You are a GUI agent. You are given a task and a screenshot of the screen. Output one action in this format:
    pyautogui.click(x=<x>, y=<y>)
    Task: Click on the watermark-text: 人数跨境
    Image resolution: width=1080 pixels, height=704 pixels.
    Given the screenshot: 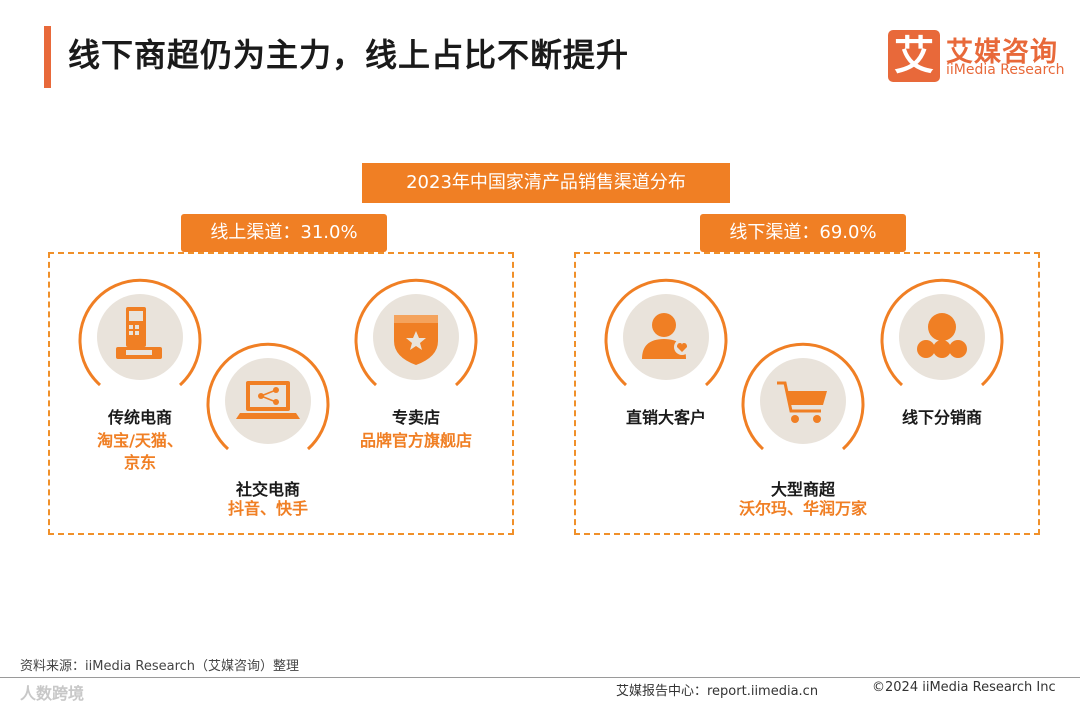 What is the action you would take?
    pyautogui.click(x=52, y=693)
    